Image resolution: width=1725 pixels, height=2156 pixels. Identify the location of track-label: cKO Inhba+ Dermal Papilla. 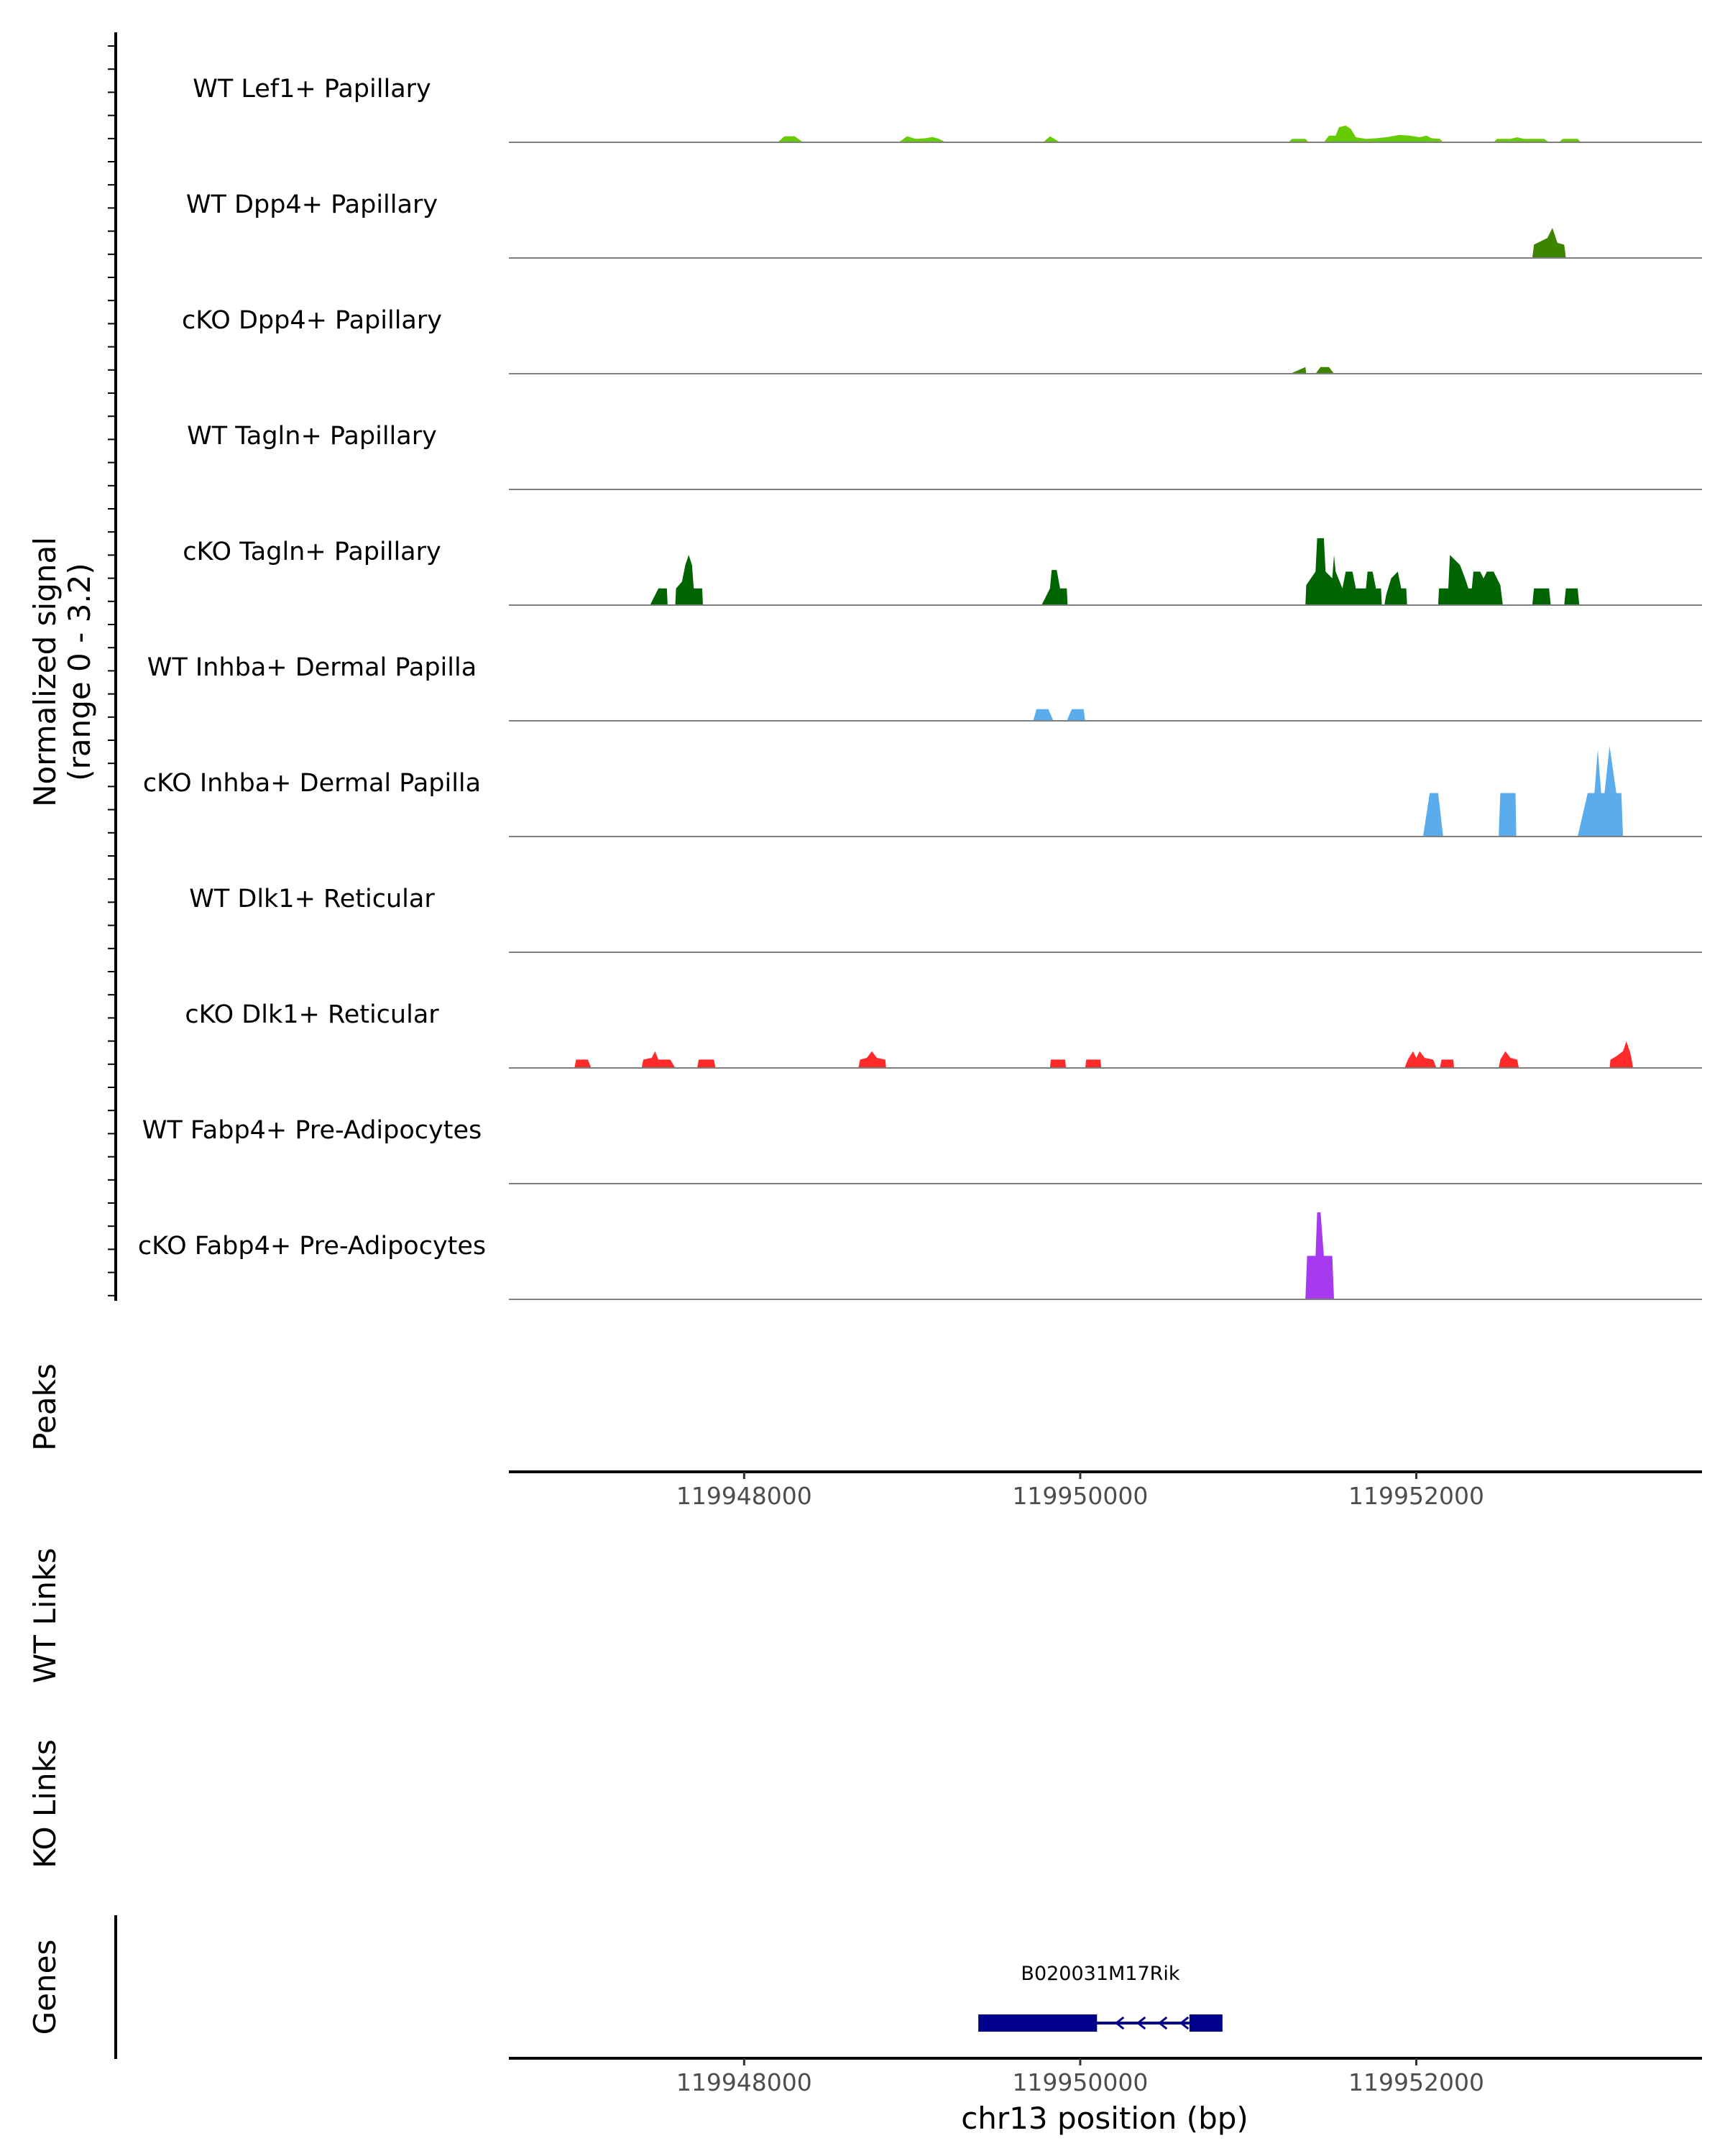
(312, 784).